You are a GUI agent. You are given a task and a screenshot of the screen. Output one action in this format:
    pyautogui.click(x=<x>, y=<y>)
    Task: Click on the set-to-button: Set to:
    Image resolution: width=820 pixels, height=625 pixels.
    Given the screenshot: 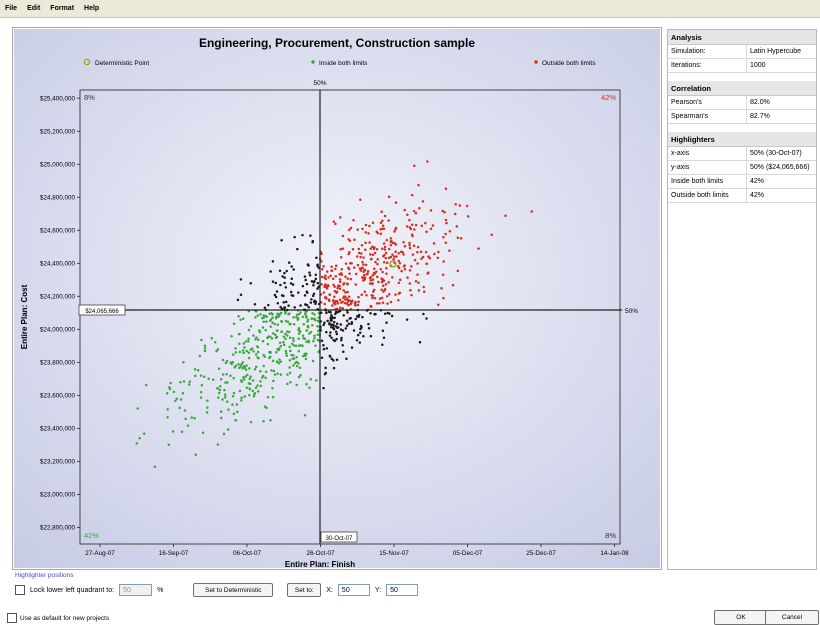 What is the action you would take?
    pyautogui.click(x=304, y=590)
    